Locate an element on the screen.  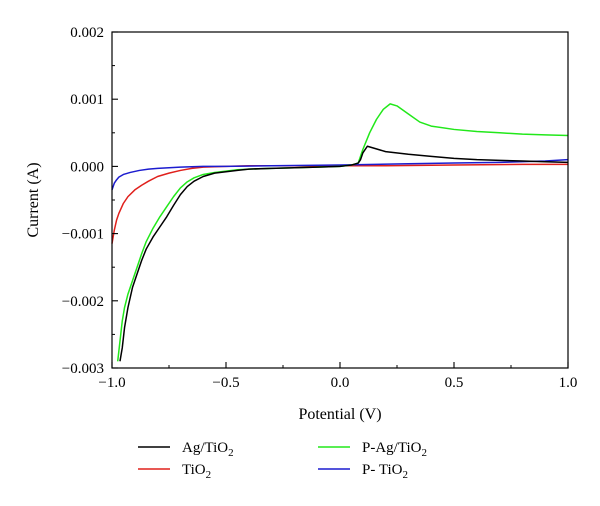
x-axis-title: Potential (V) is located at coordinates (339, 414).